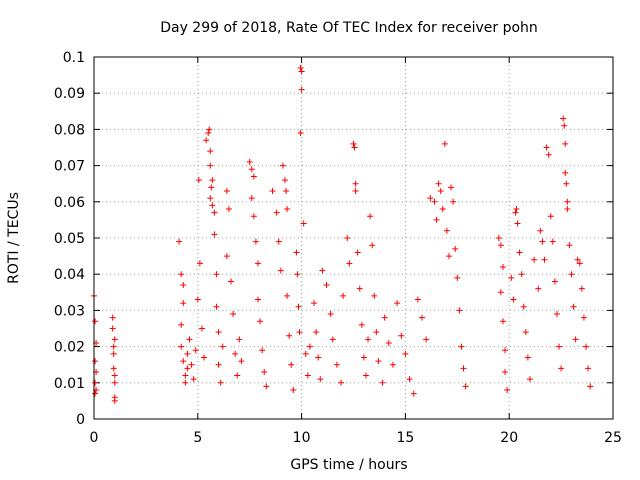 The image size is (640, 480). What do you see at coordinates (69, 130) in the screenshot?
I see `y-tick-label: 0.08` at bounding box center [69, 130].